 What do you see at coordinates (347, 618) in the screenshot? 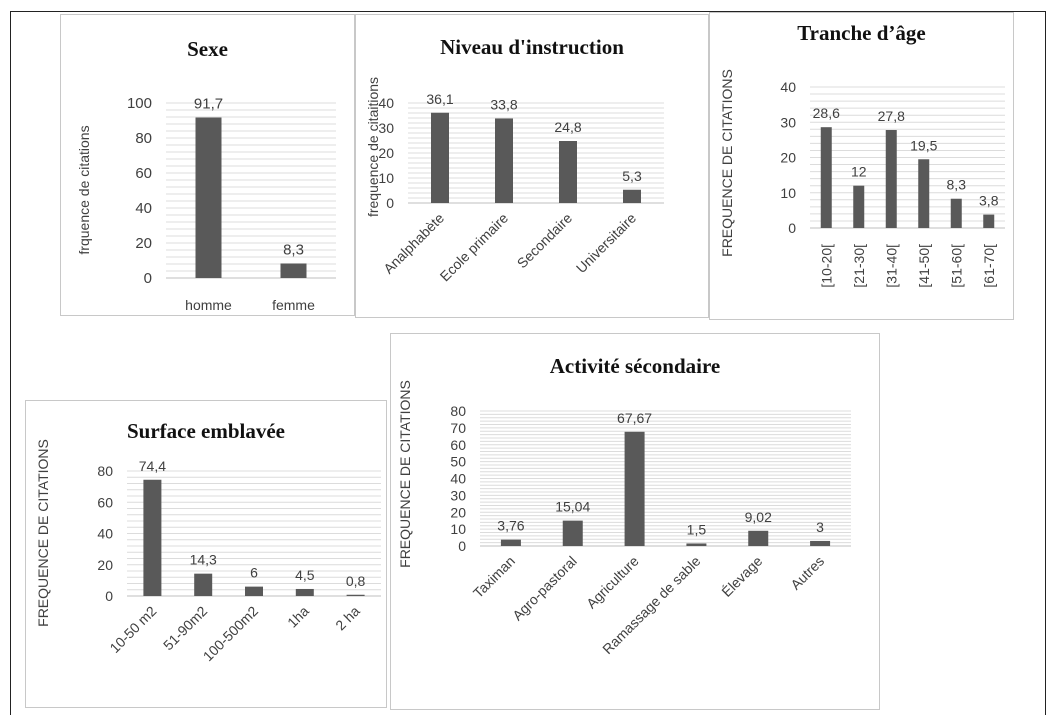
I see `x-tick-label: 2 ha` at bounding box center [347, 618].